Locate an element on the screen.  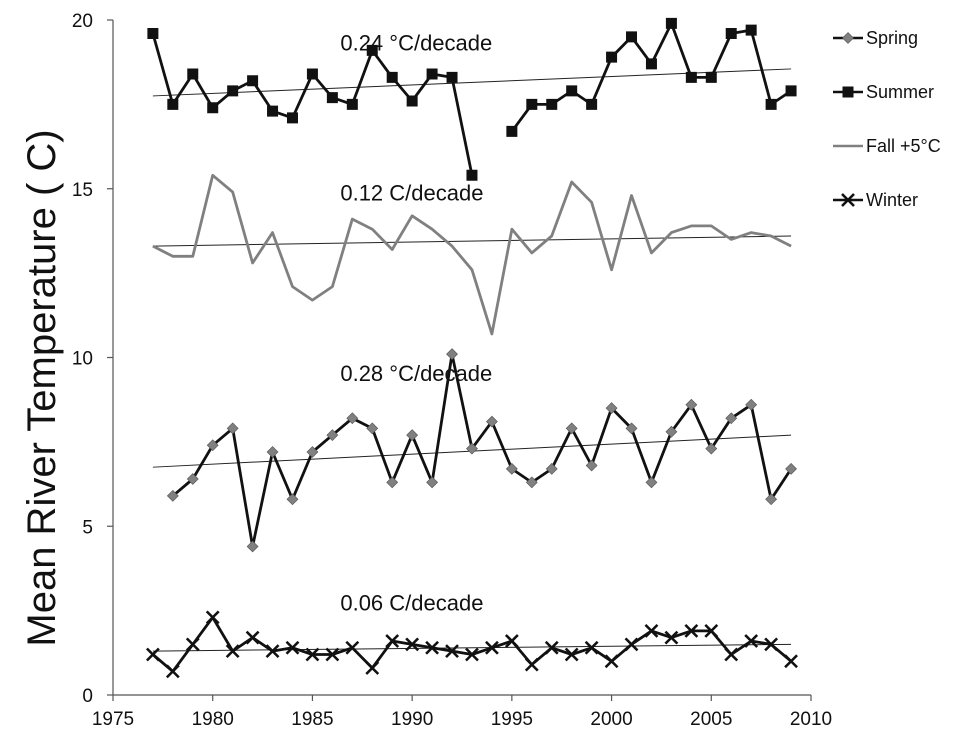
x-tick-label: 1980 is located at coordinates (213, 719).